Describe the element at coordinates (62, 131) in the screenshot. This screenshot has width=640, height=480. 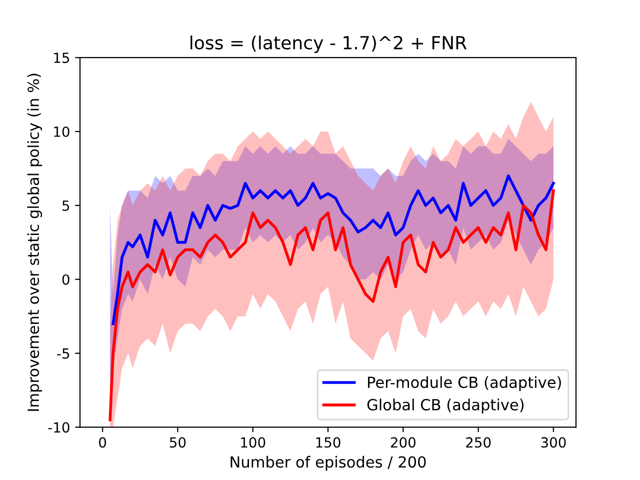
I see `y-tick-label: 10` at that location.